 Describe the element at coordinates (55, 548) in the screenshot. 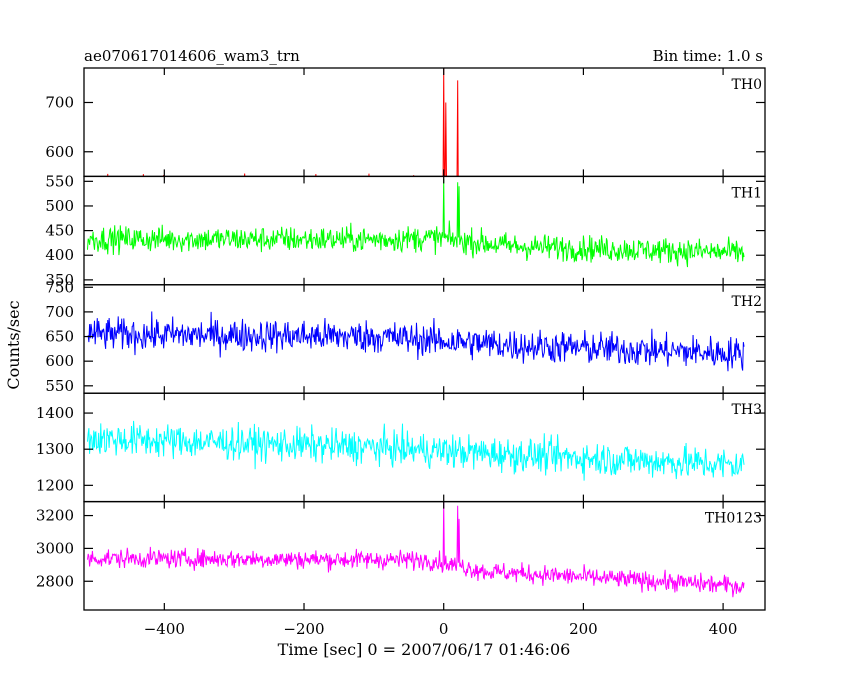

I see `y-tick-label-th0123: 3000` at that location.